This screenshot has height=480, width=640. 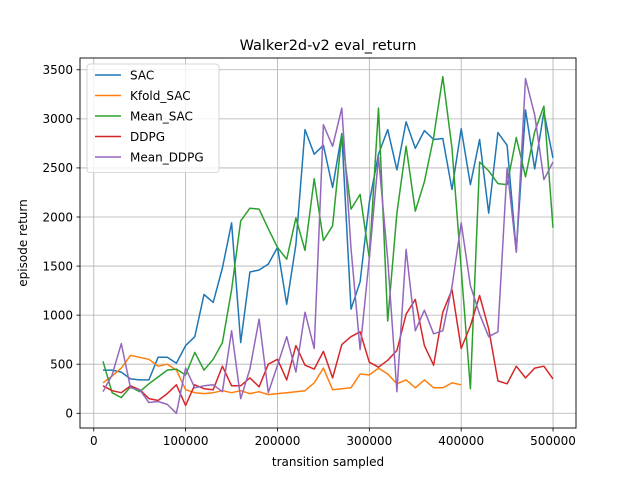 What do you see at coordinates (94, 441) in the screenshot?
I see `x-tick-label: 0` at bounding box center [94, 441].